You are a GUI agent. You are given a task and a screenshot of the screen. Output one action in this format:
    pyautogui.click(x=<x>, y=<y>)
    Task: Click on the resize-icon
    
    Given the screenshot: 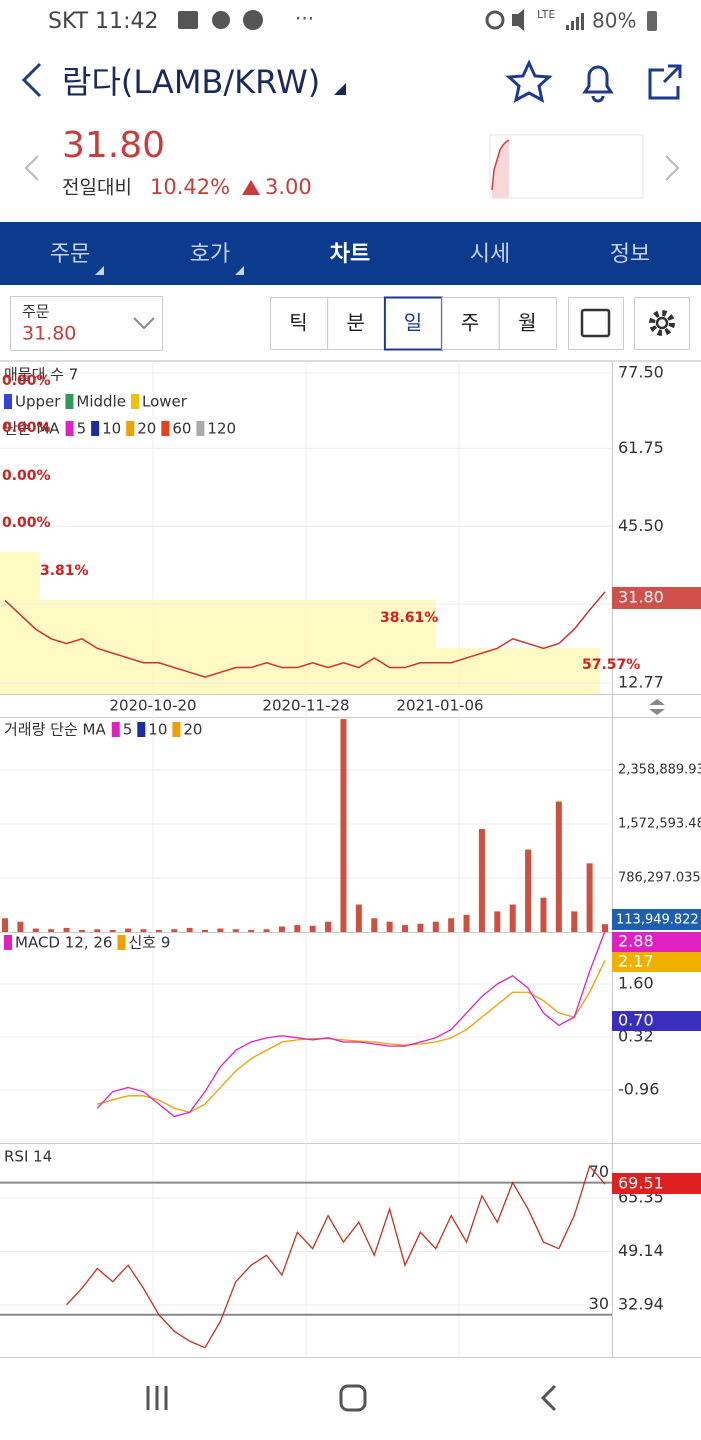 What is the action you would take?
    pyautogui.click(x=657, y=707)
    